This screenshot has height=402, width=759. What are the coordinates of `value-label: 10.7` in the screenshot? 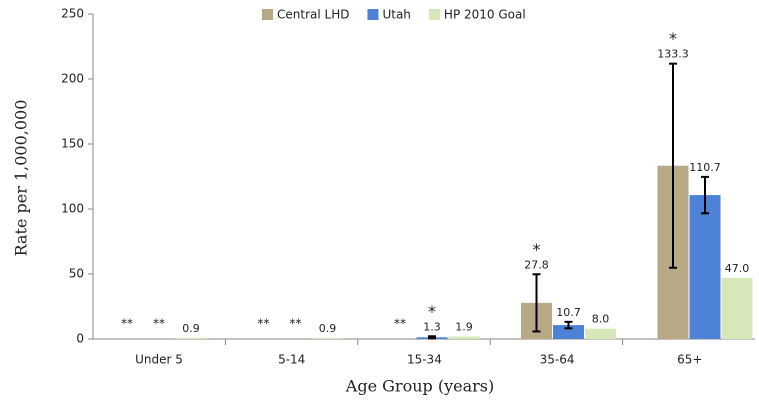 It's located at (568, 312).